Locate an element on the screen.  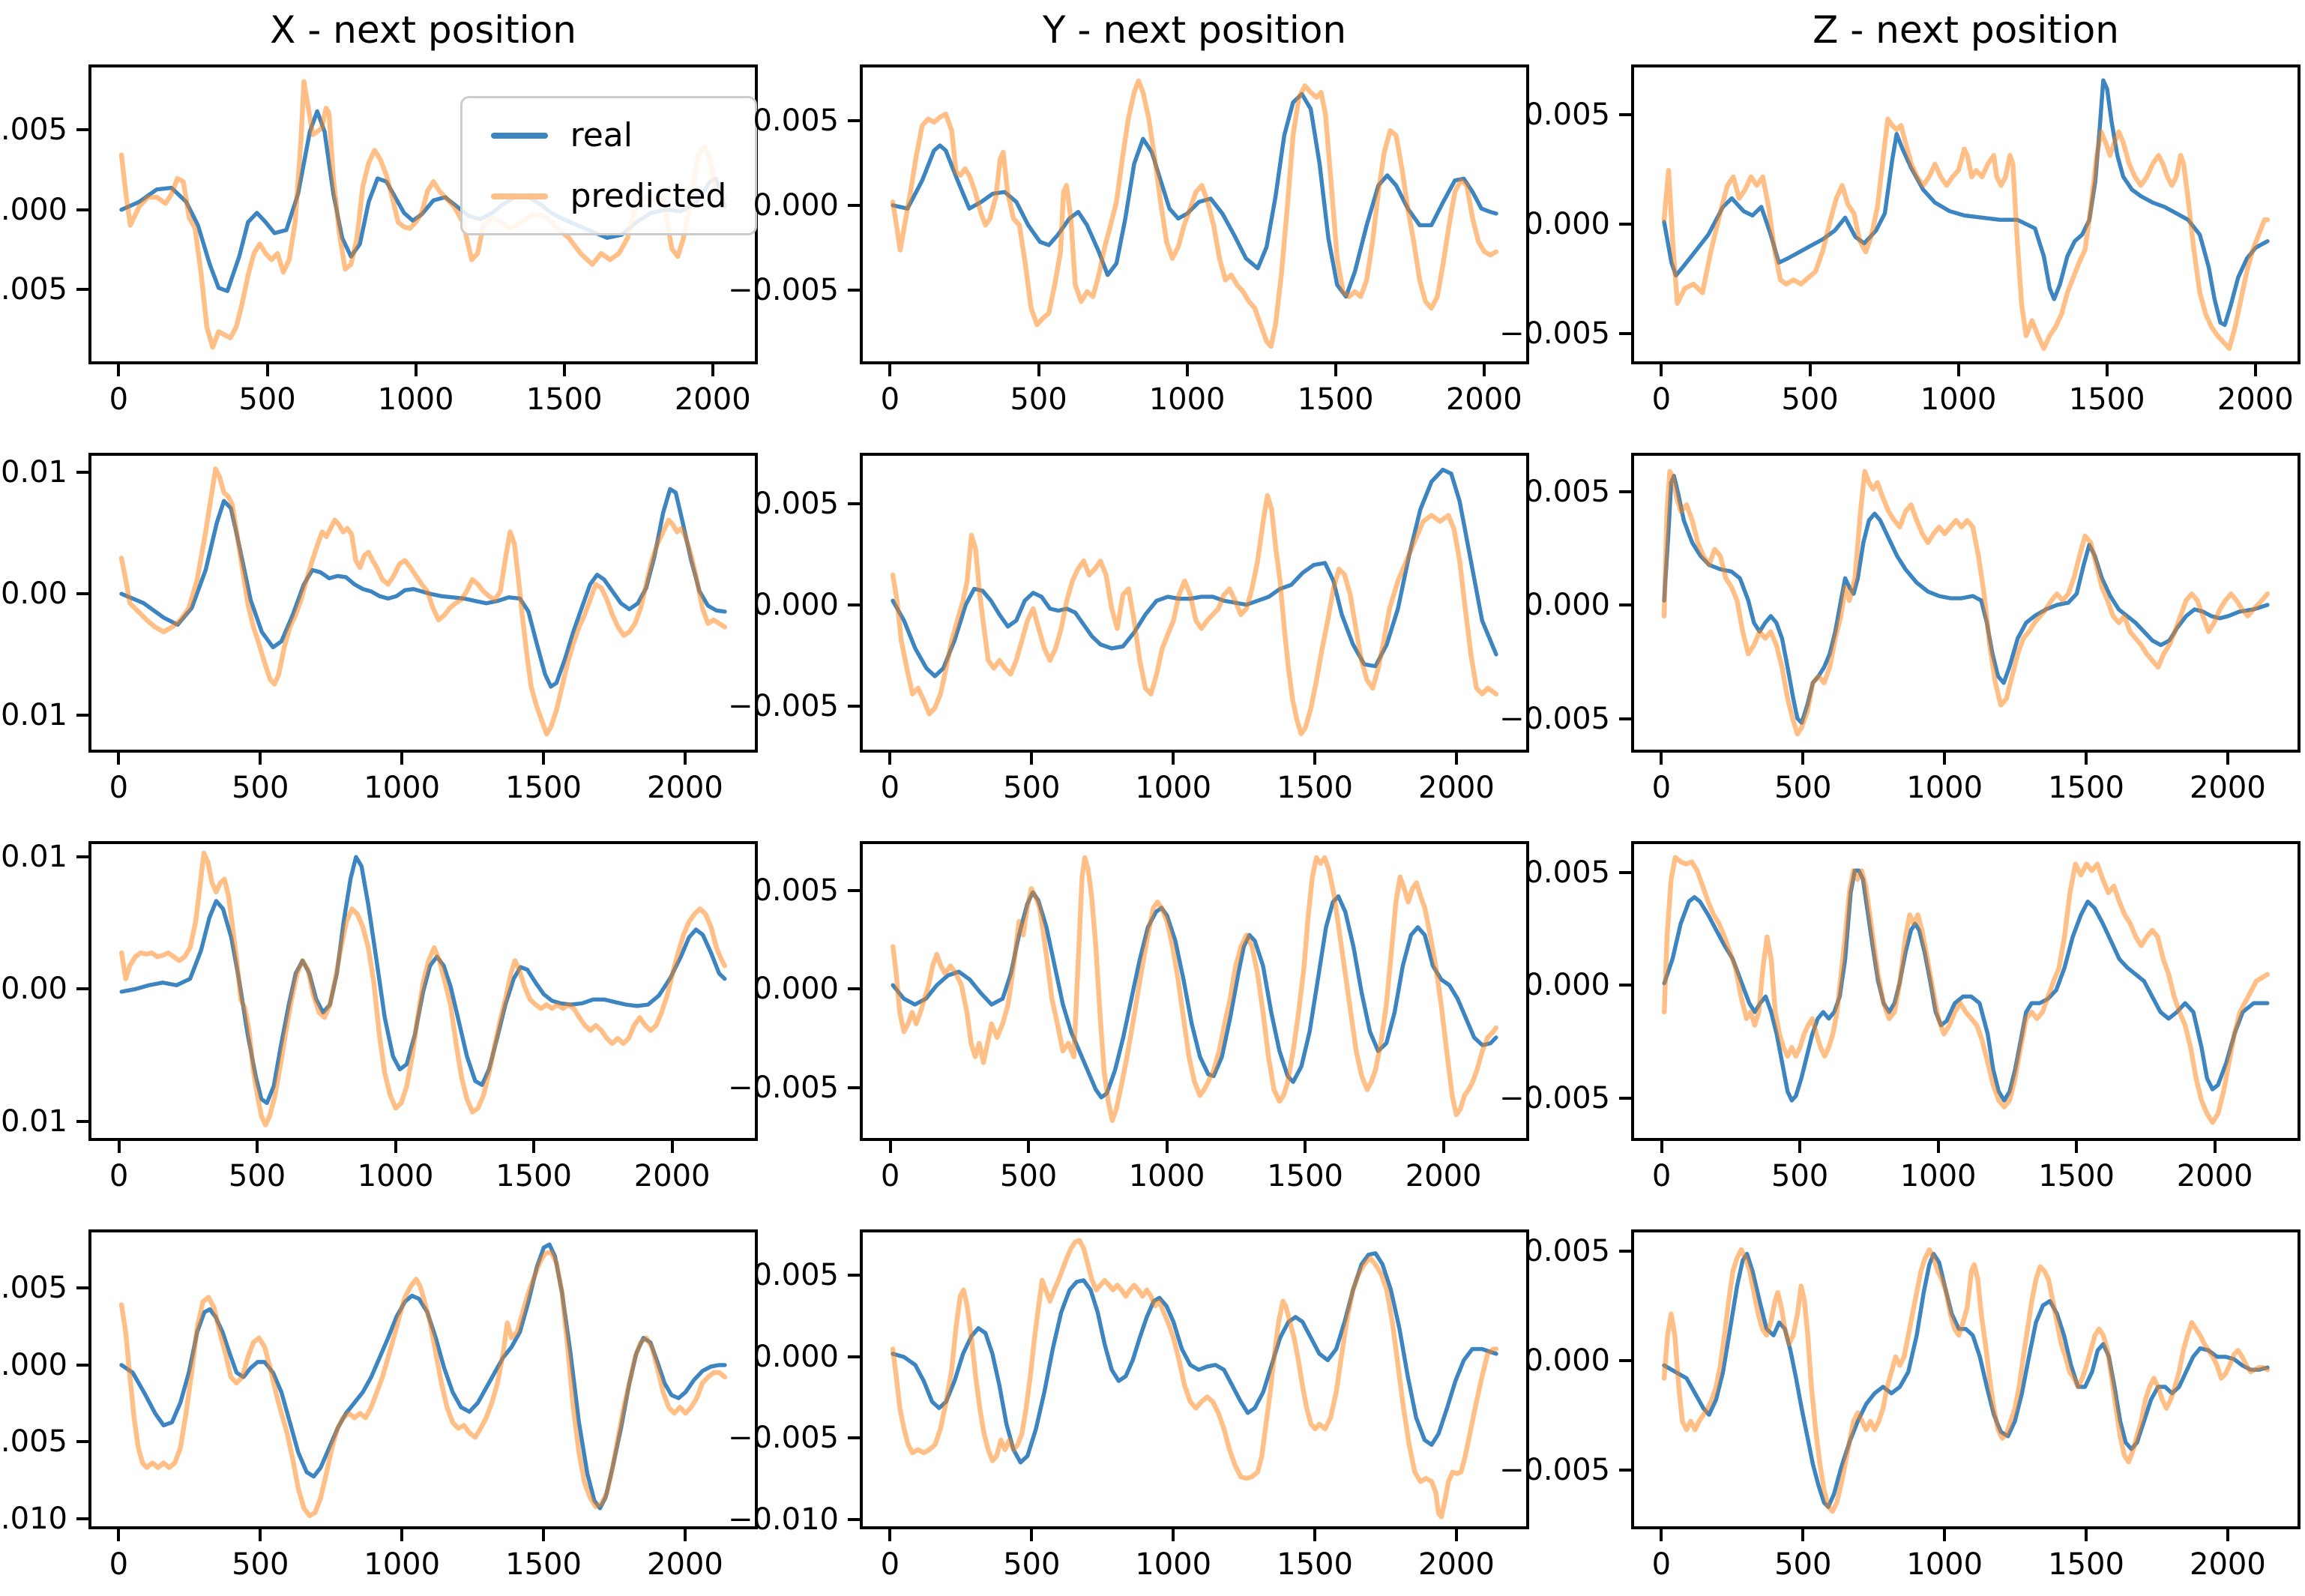
plot-area-r4c3 is located at coordinates (1966, 1379).